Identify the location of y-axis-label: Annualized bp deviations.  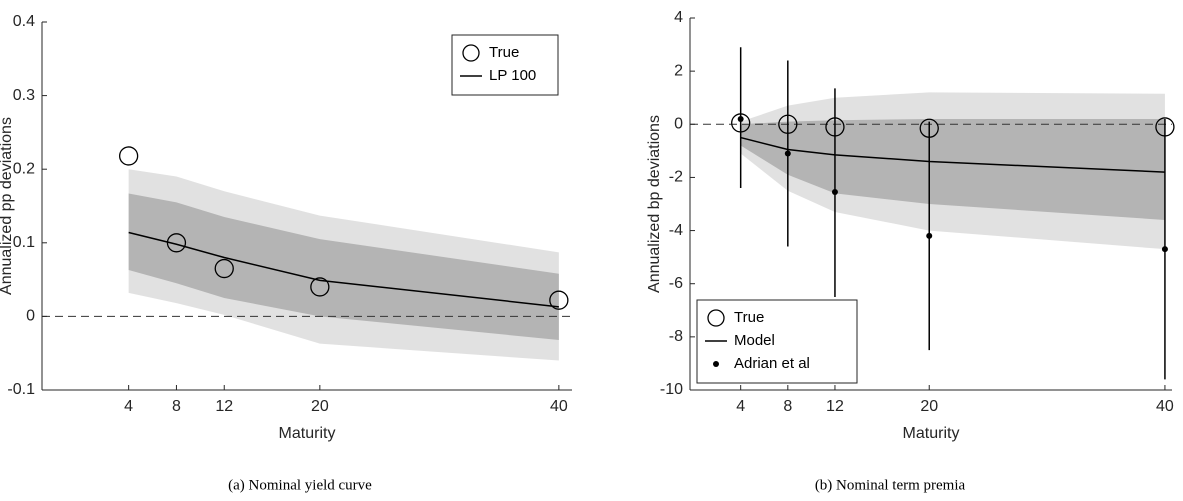
(654, 204).